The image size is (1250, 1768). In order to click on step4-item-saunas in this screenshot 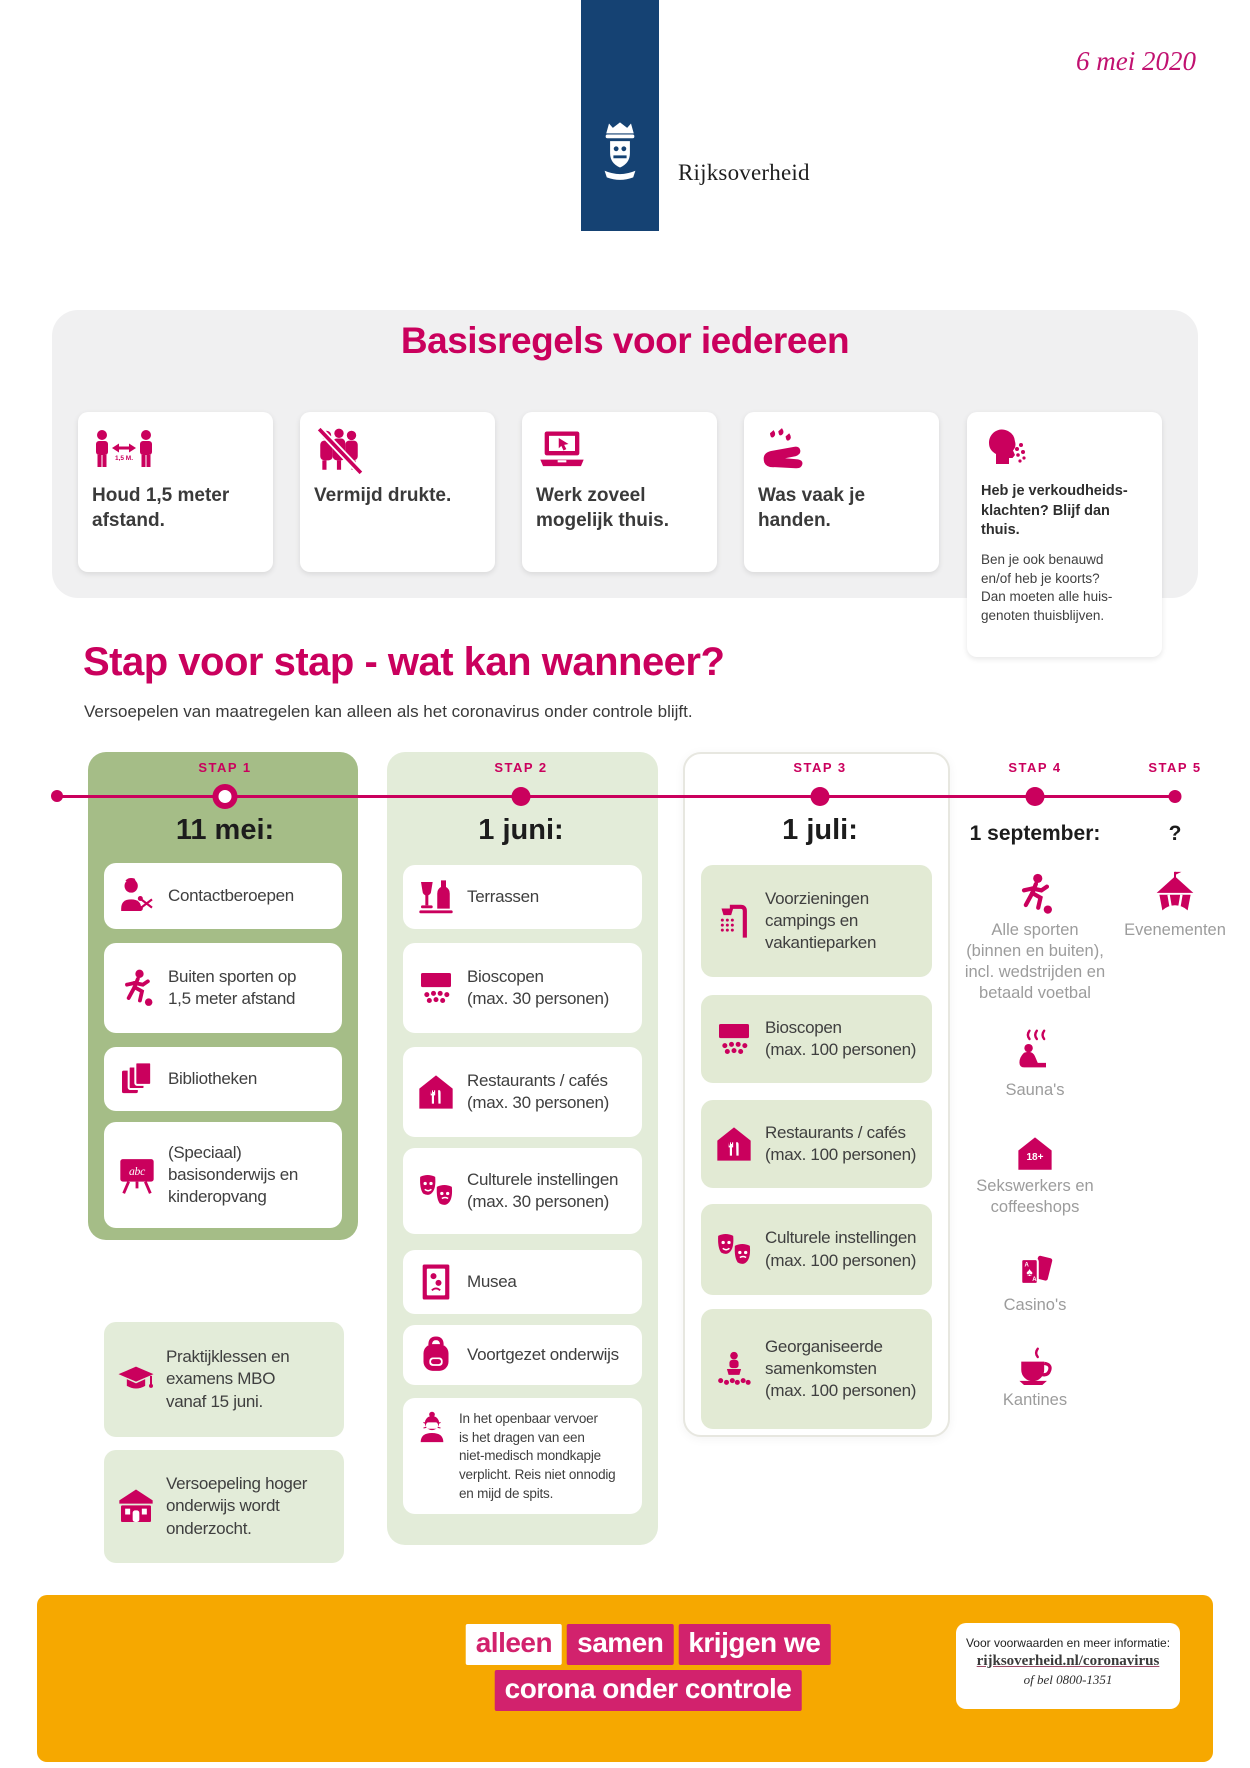, I will do `click(1035, 1050)`.